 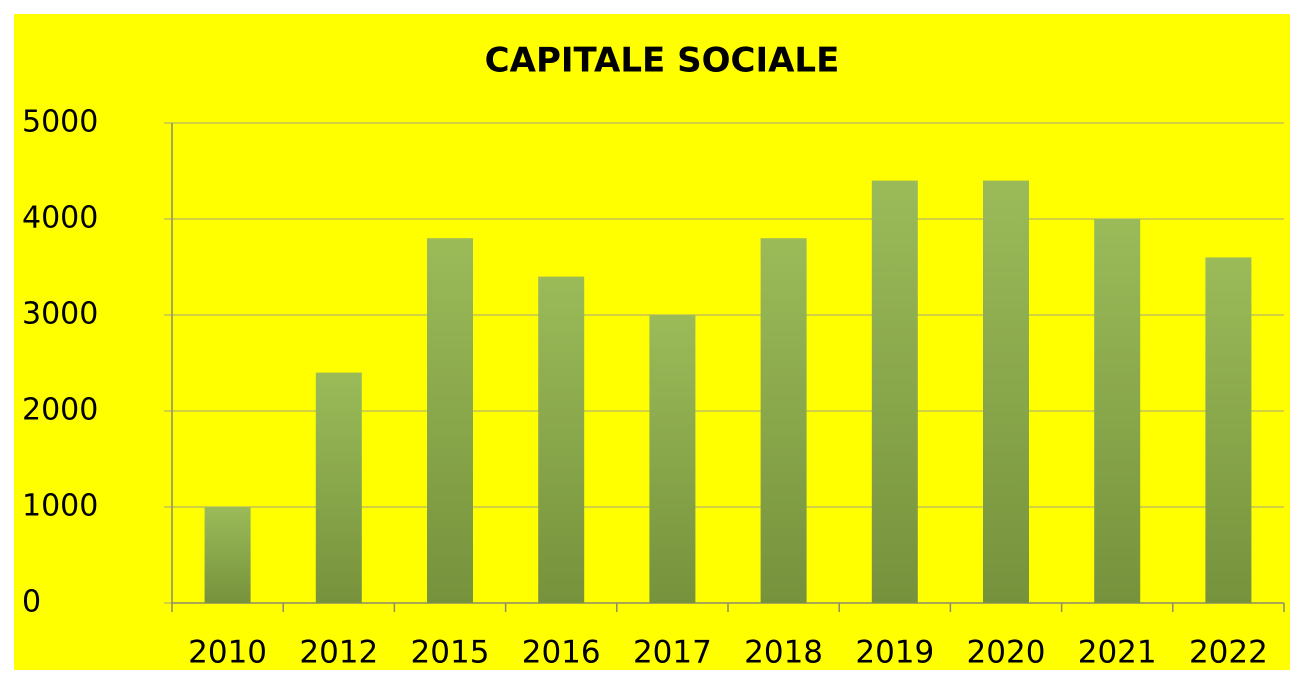 I want to click on y-tick-label: 0, so click(x=31, y=602).